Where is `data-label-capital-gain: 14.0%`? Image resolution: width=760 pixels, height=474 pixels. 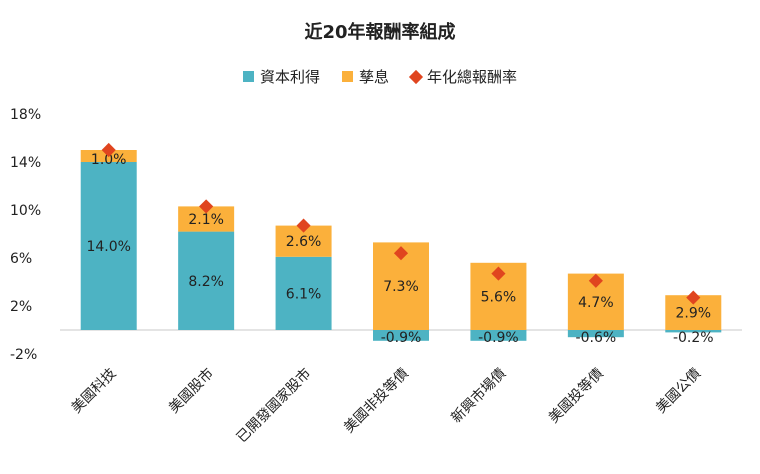
data-label-capital-gain: 14.0% is located at coordinates (108, 247).